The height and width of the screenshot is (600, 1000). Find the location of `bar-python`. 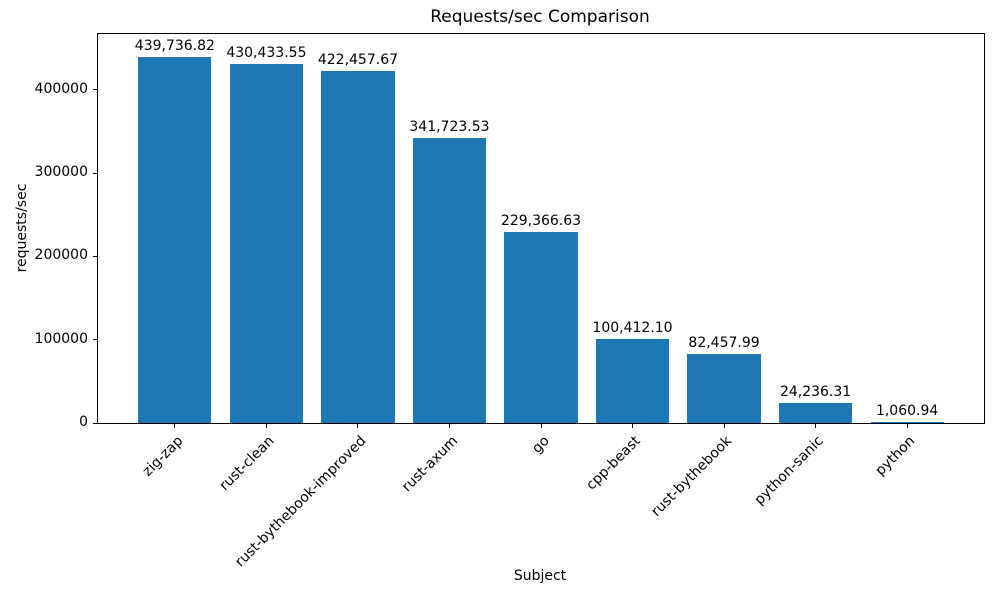

bar-python is located at coordinates (907, 422).